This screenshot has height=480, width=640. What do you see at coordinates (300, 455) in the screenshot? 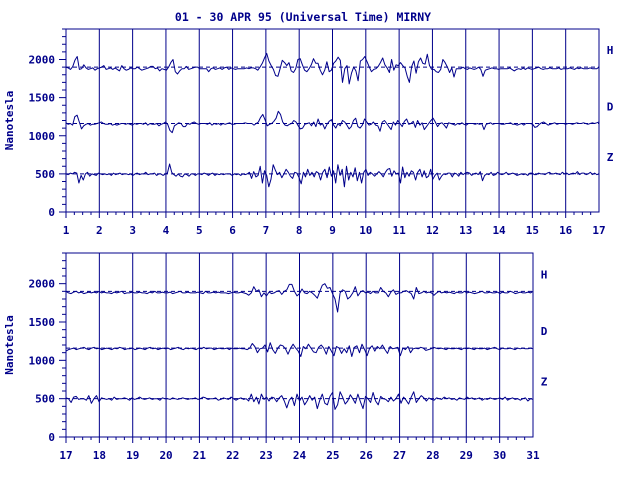
I see `x-tick-label: 24` at bounding box center [300, 455].